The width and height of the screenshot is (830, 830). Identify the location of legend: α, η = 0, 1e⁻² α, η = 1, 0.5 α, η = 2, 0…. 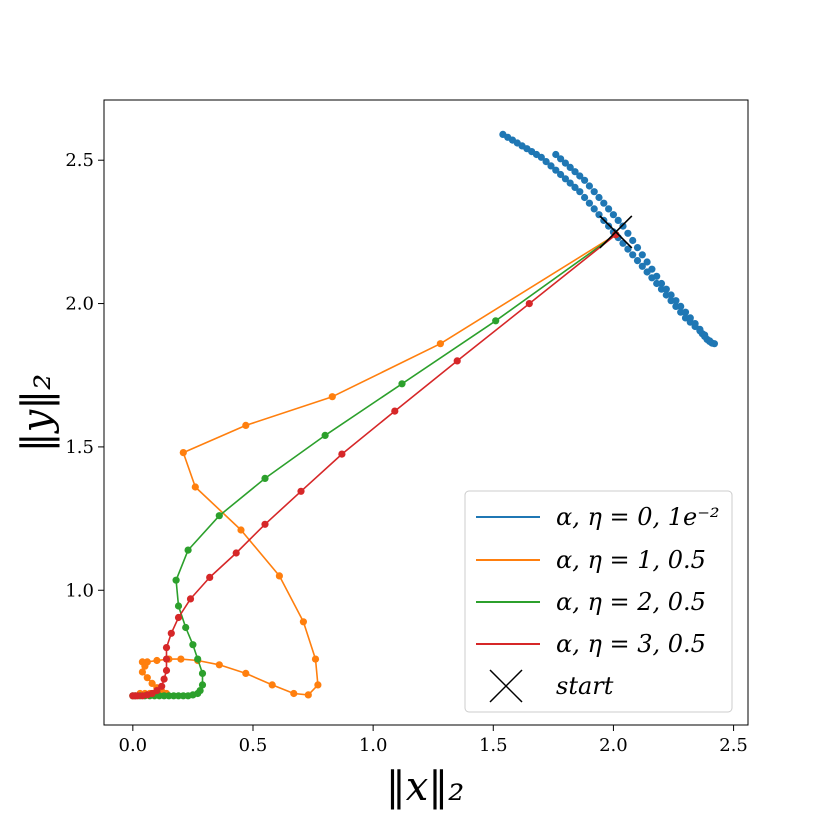
(598, 601).